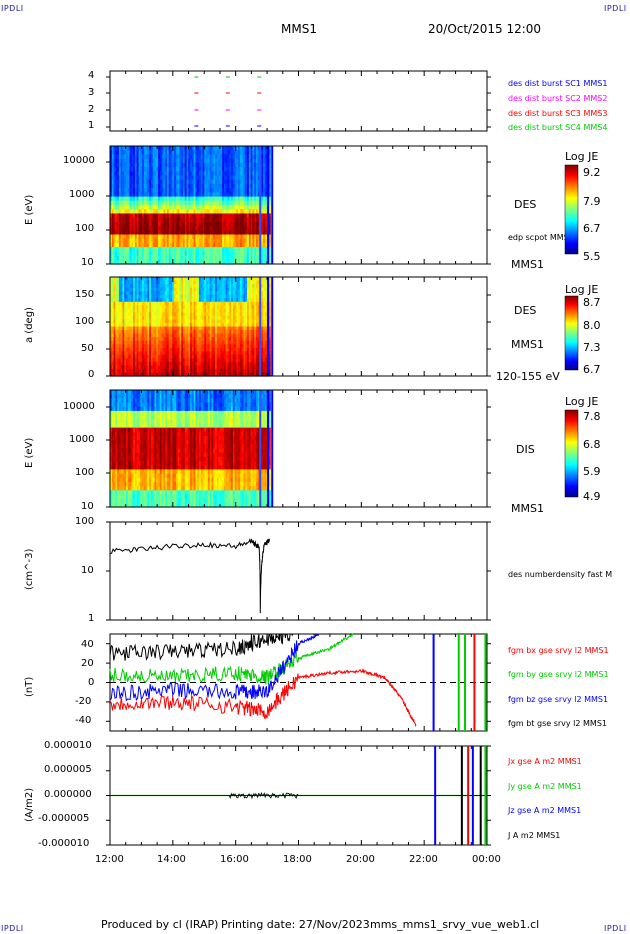  What do you see at coordinates (527, 344) in the screenshot?
I see `des-pitch-sc: MMS1` at bounding box center [527, 344].